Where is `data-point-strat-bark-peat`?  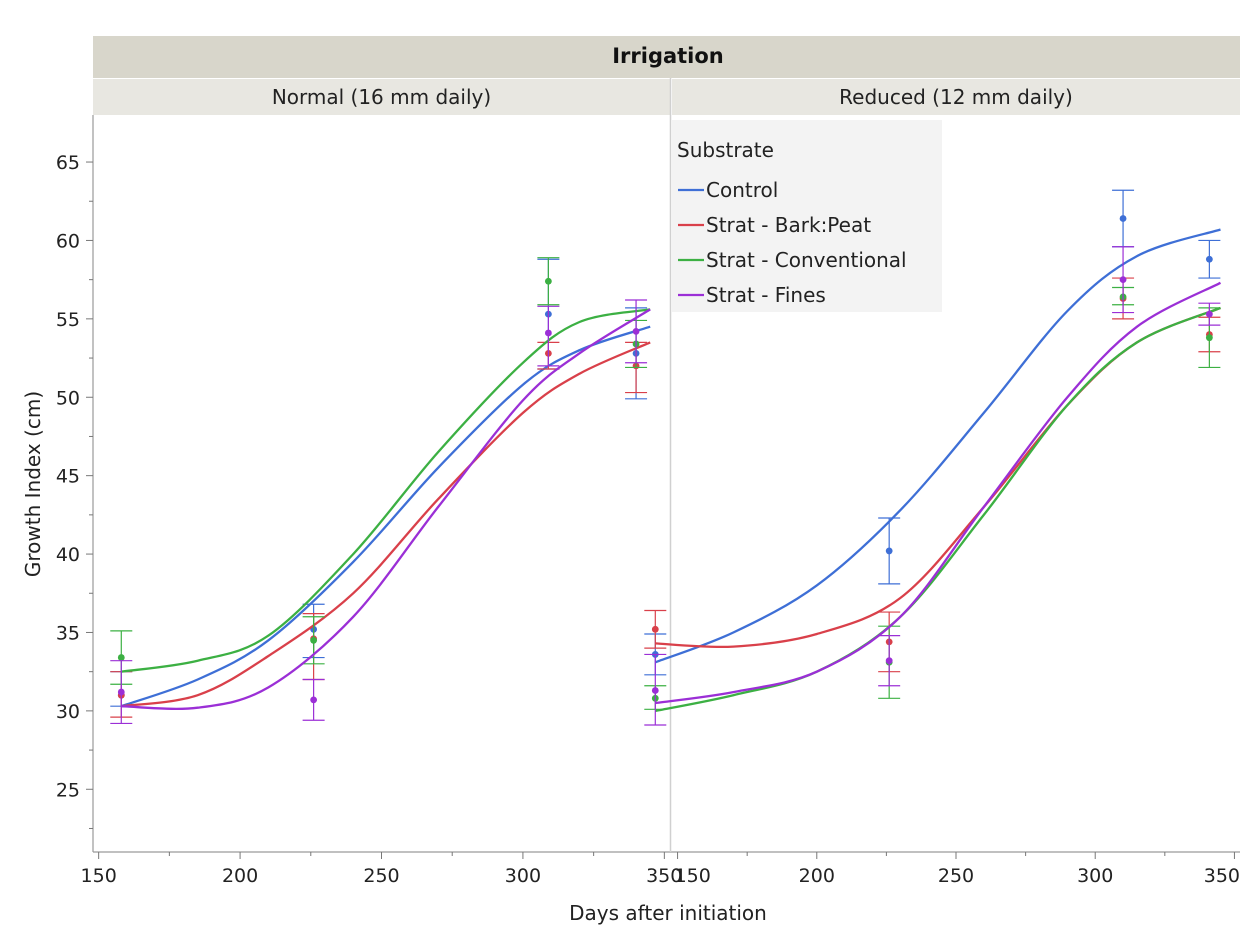 data-point-strat-bark-peat is located at coordinates (655, 629).